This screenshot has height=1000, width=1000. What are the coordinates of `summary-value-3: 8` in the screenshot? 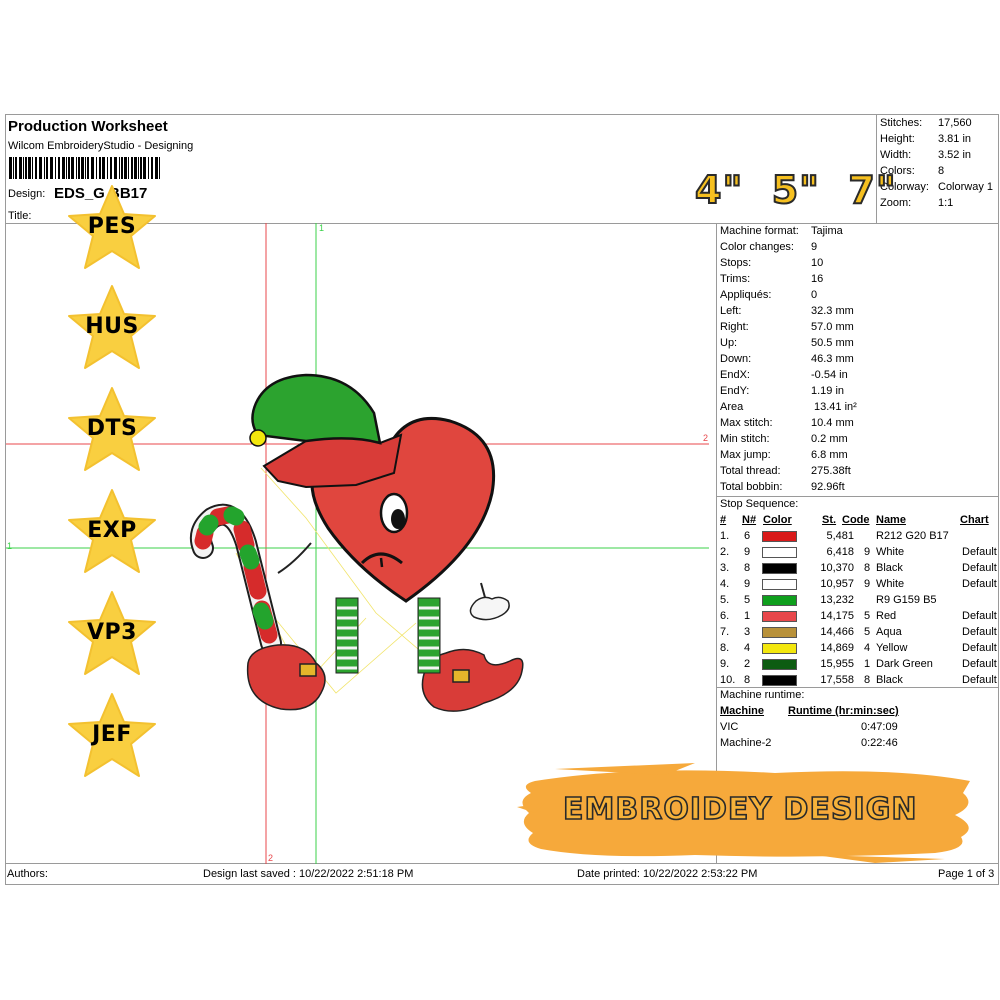 It's located at (941, 171).